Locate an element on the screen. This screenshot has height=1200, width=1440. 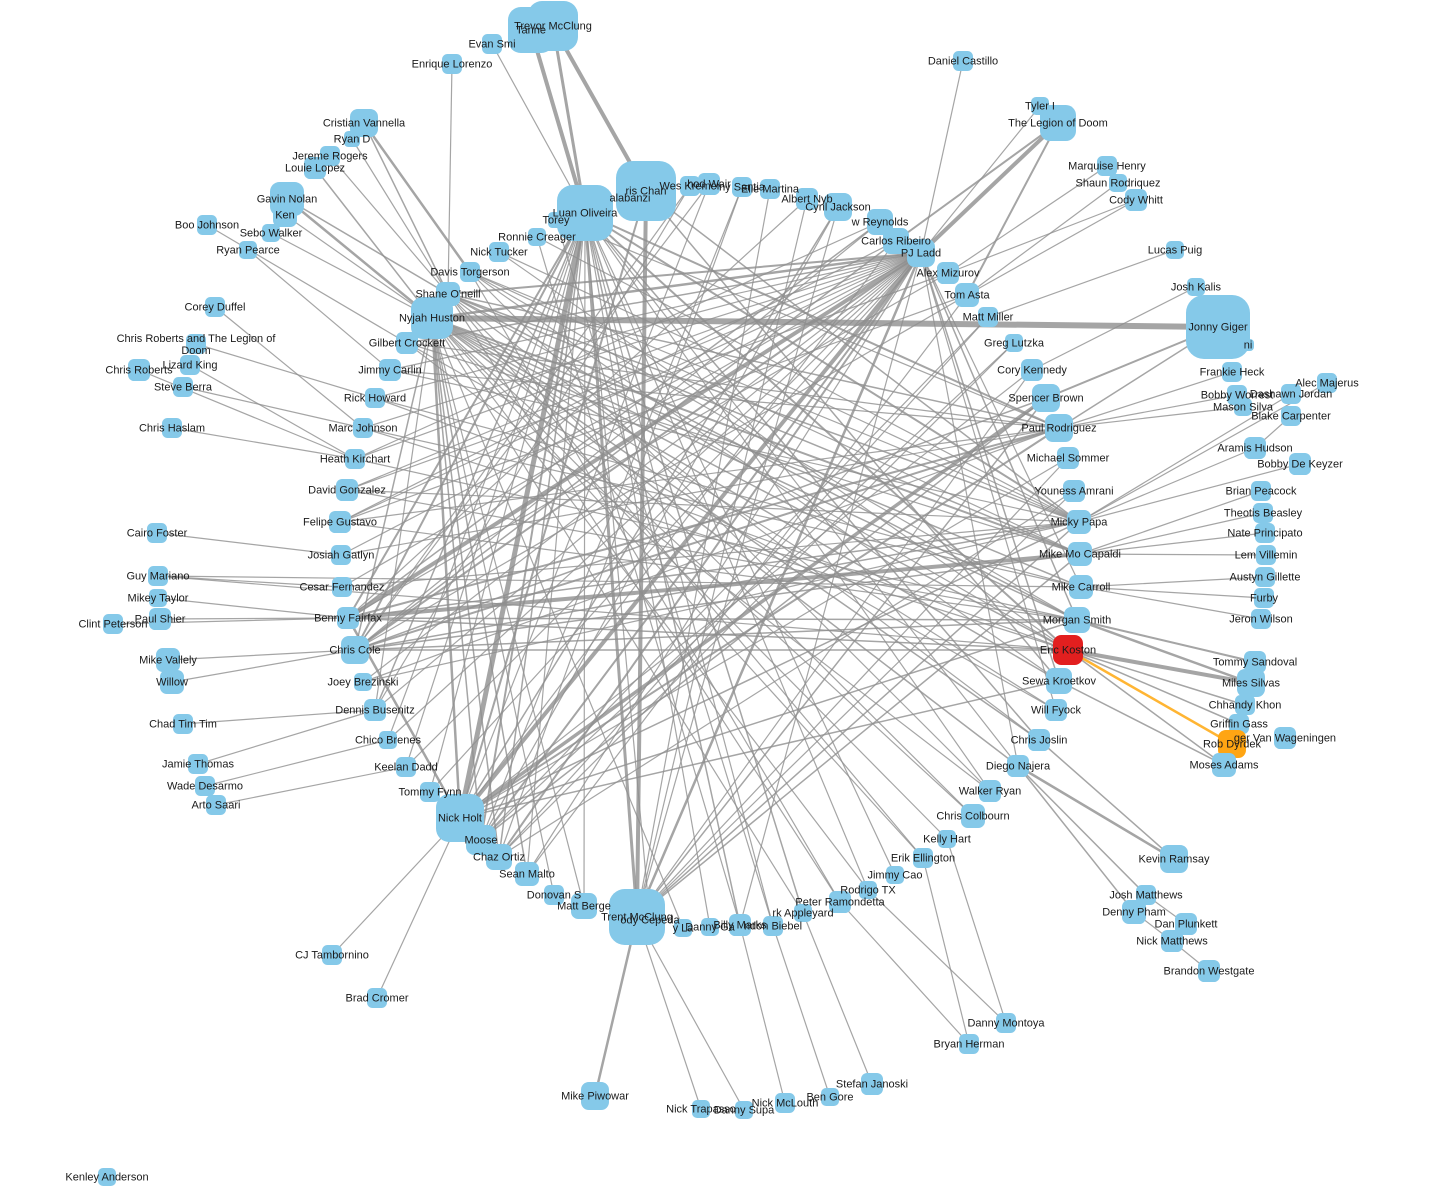
graph-node-brandon-biebel is located at coordinates (773, 926).